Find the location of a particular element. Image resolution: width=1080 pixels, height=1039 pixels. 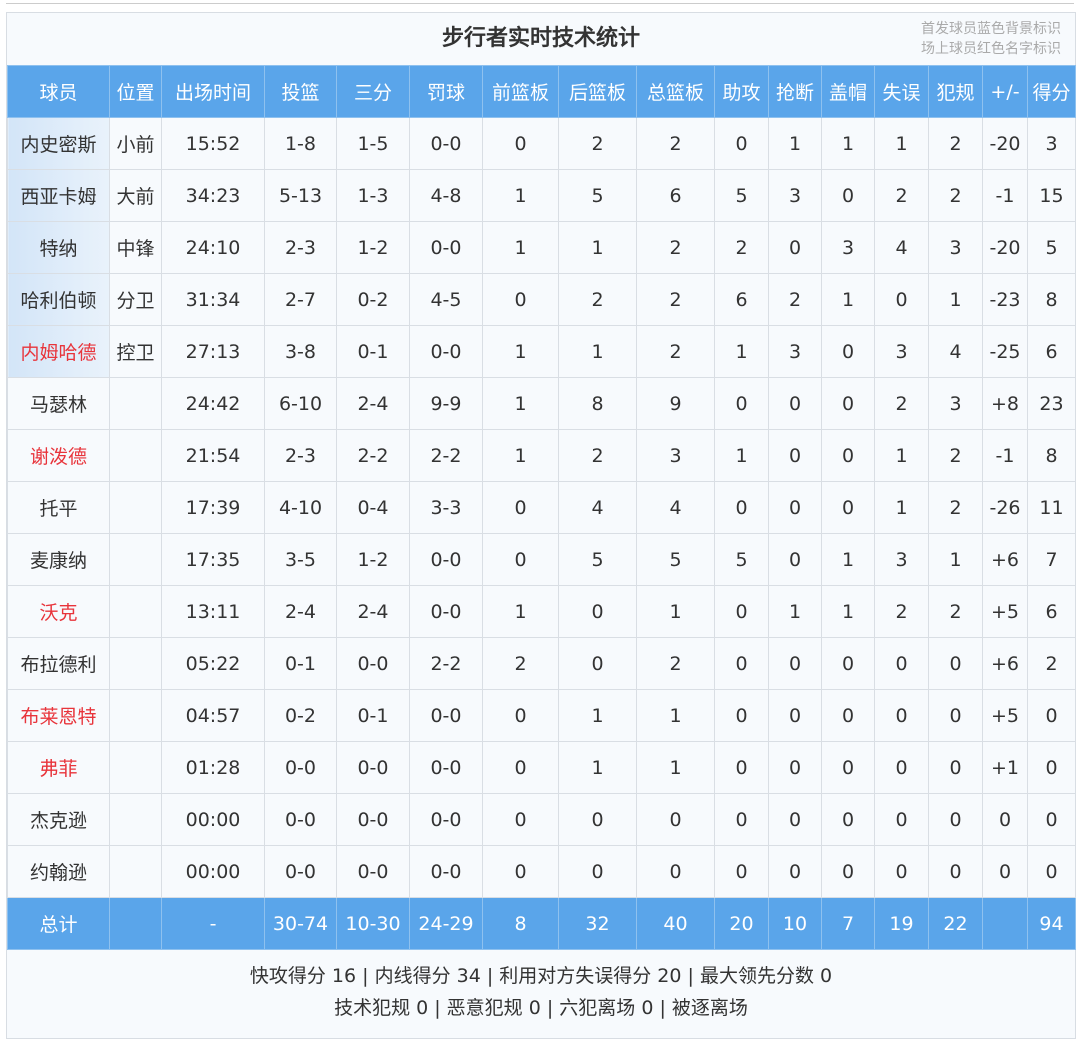

stat-cell: 4 is located at coordinates (955, 351).